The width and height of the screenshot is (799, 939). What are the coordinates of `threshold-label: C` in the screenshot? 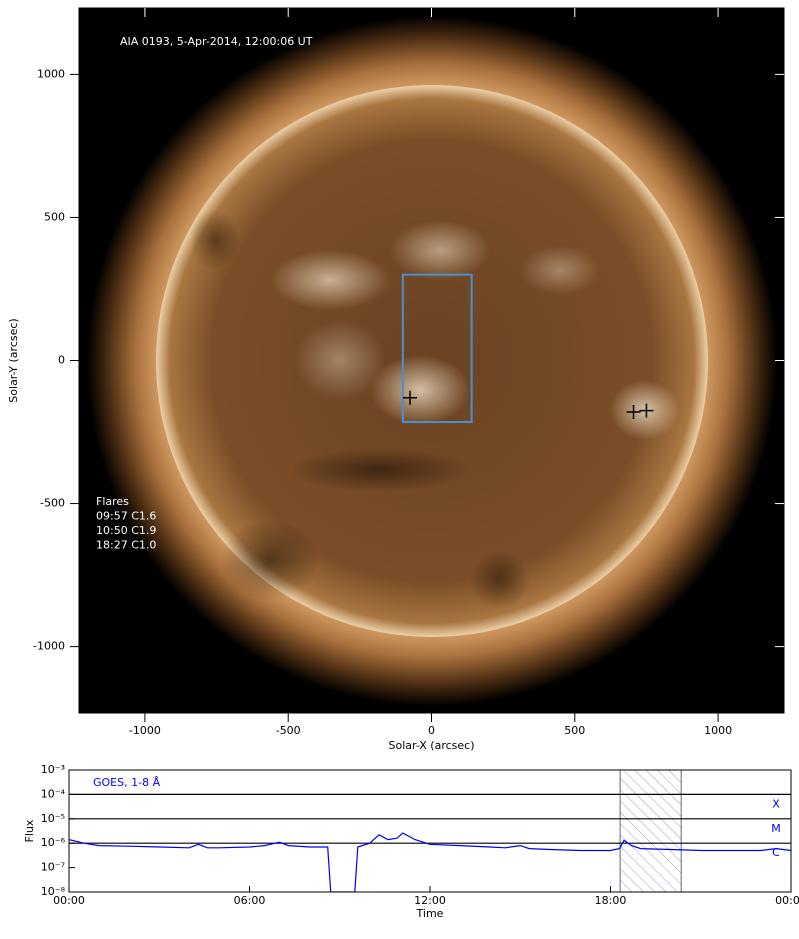 It's located at (776, 852).